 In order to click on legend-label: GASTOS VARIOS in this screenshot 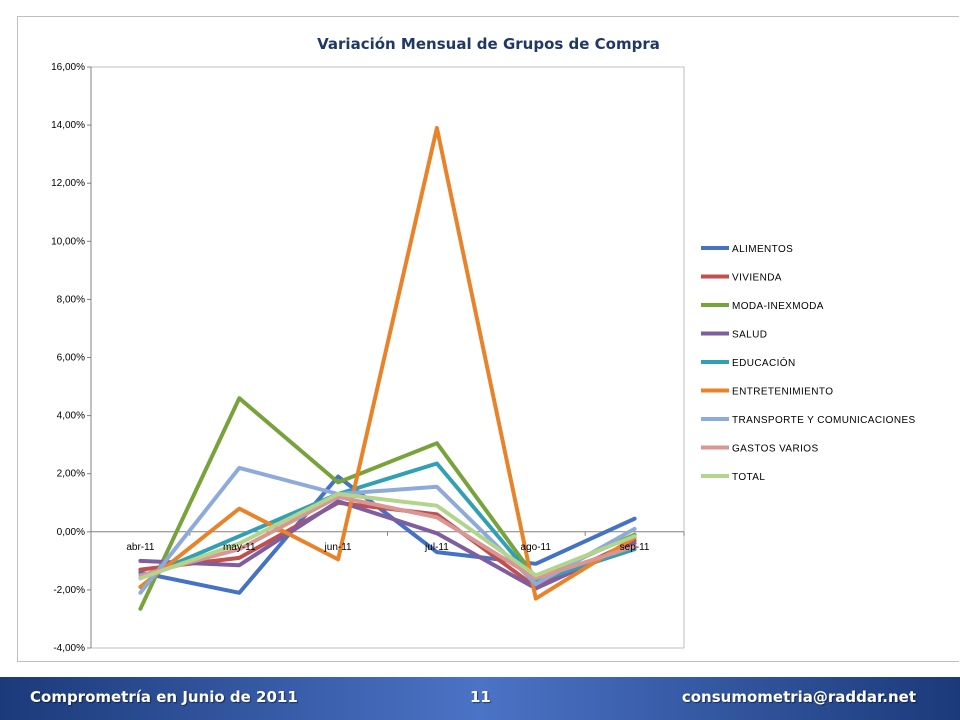, I will do `click(775, 449)`.